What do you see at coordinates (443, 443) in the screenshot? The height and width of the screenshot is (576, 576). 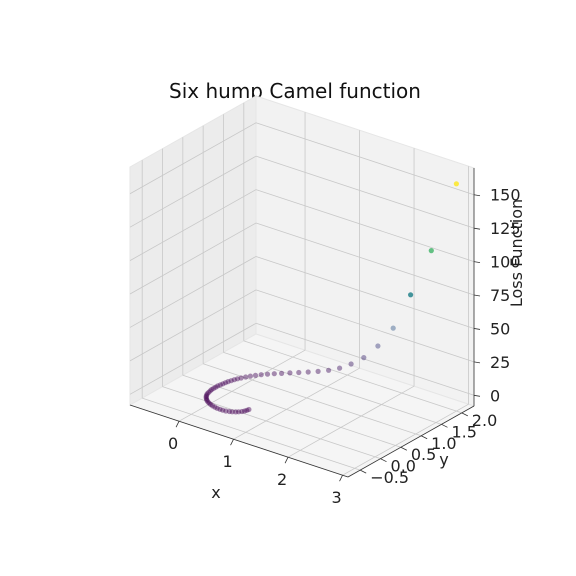 I see `y-tick-label: 1.0` at bounding box center [443, 443].